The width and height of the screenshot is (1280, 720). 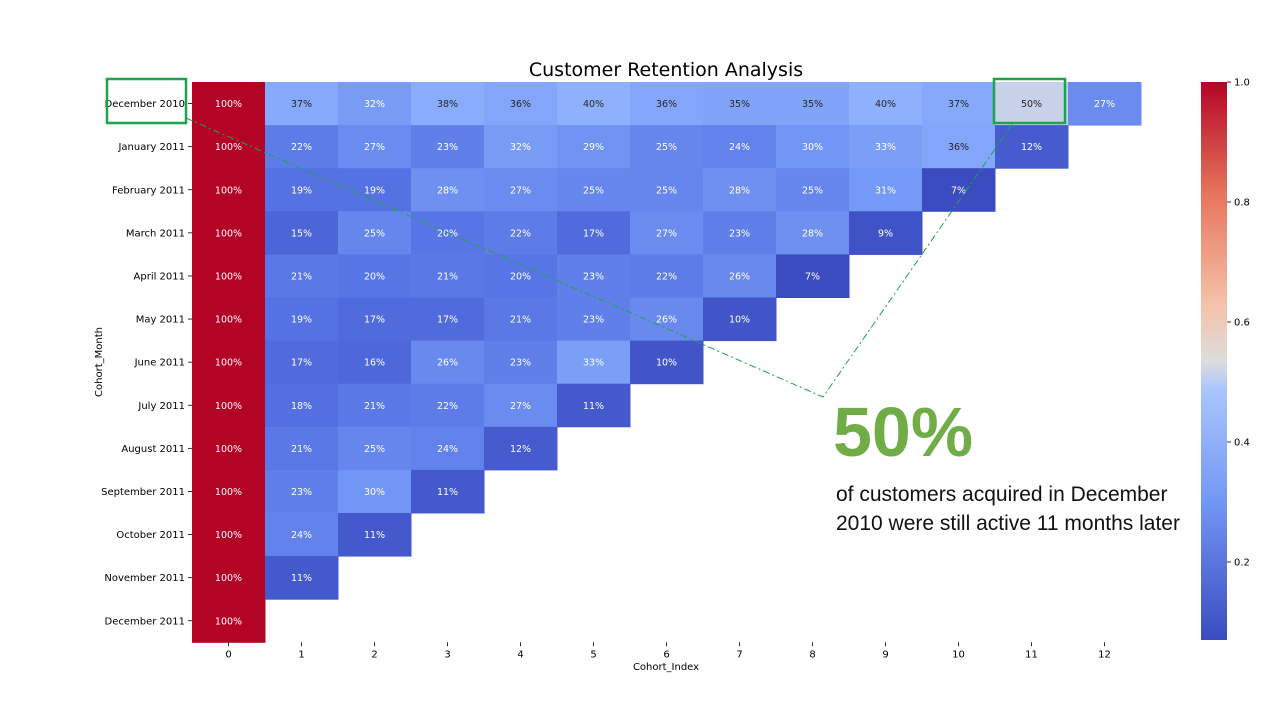 I want to click on cell-value-label: 12%, so click(x=520, y=449).